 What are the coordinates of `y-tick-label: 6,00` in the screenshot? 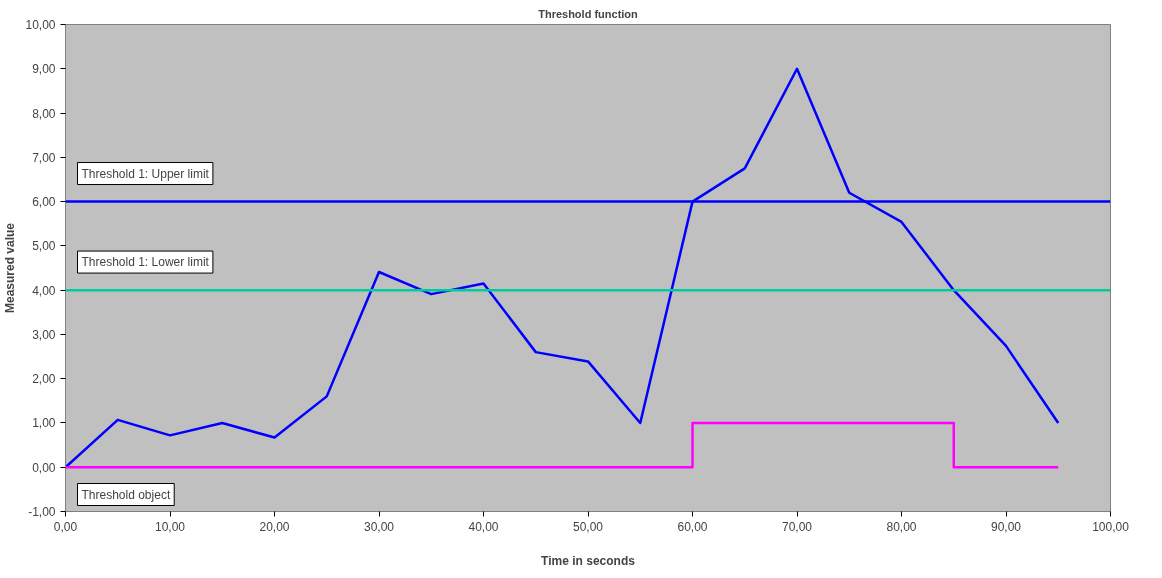 It's located at (44, 202).